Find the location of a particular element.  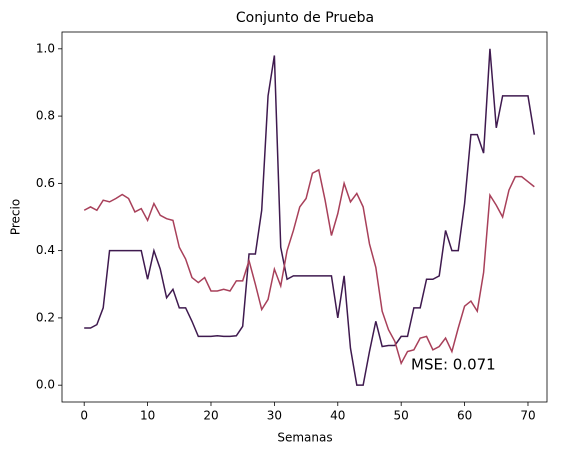

x-tick-label: 70 is located at coordinates (527, 416).